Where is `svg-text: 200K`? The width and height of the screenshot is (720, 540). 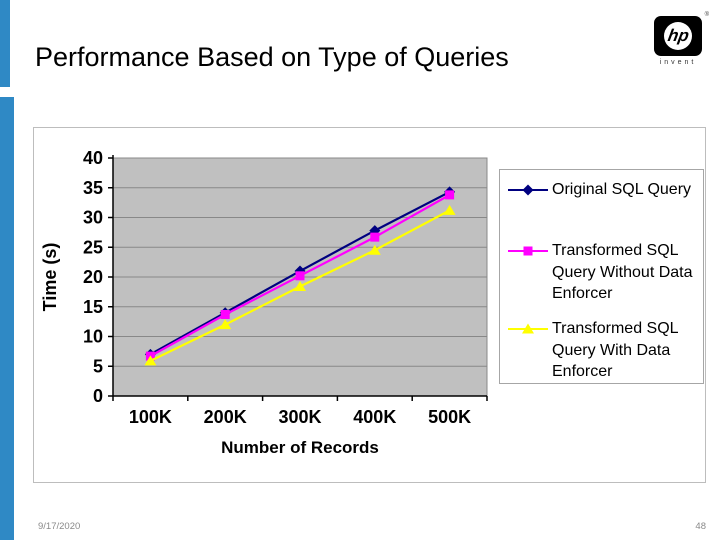 svg-text: 200K is located at coordinates (225, 417).